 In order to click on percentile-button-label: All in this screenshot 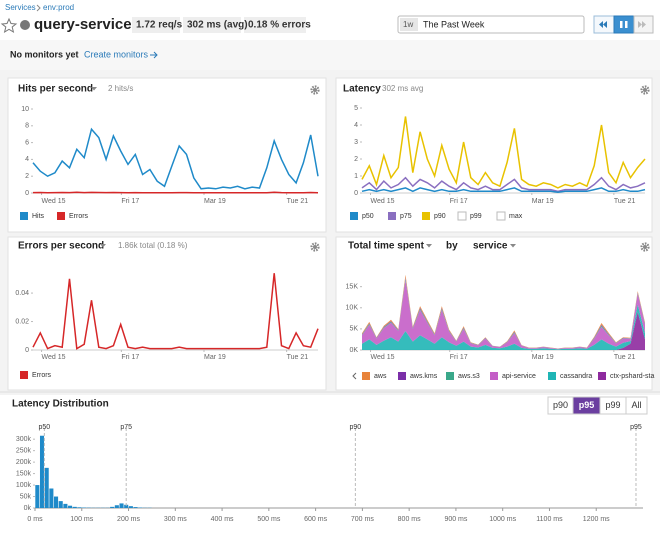, I will do `click(636, 405)`.